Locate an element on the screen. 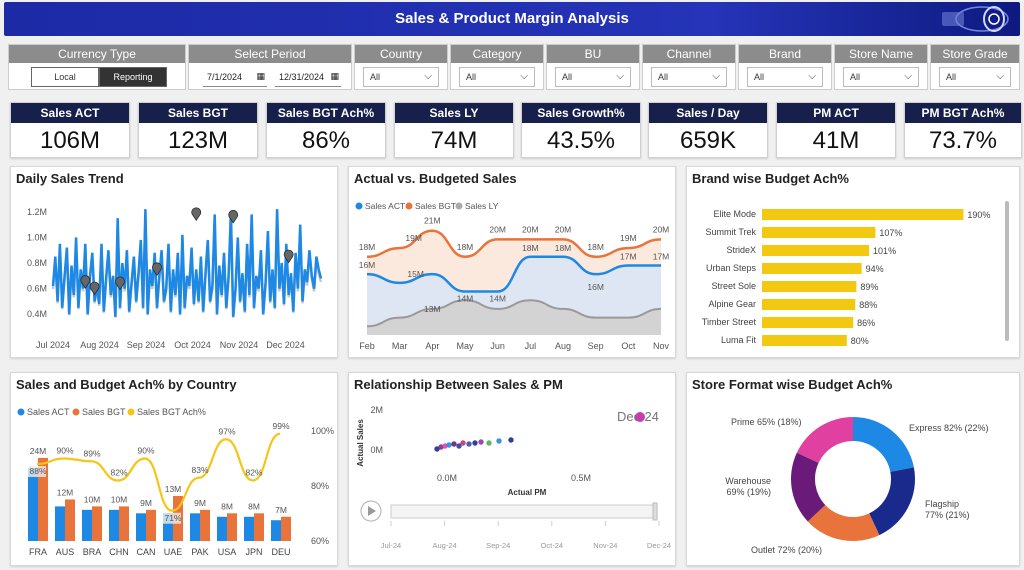 Image resolution: width=1024 pixels, height=570 pixels. timeline-label: Dec-24 is located at coordinates (659, 545).